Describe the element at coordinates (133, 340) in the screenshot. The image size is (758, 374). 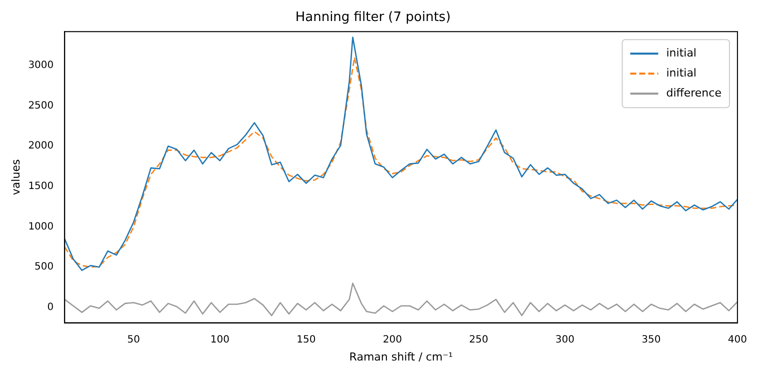
I see `x-tick-label: 50` at that location.